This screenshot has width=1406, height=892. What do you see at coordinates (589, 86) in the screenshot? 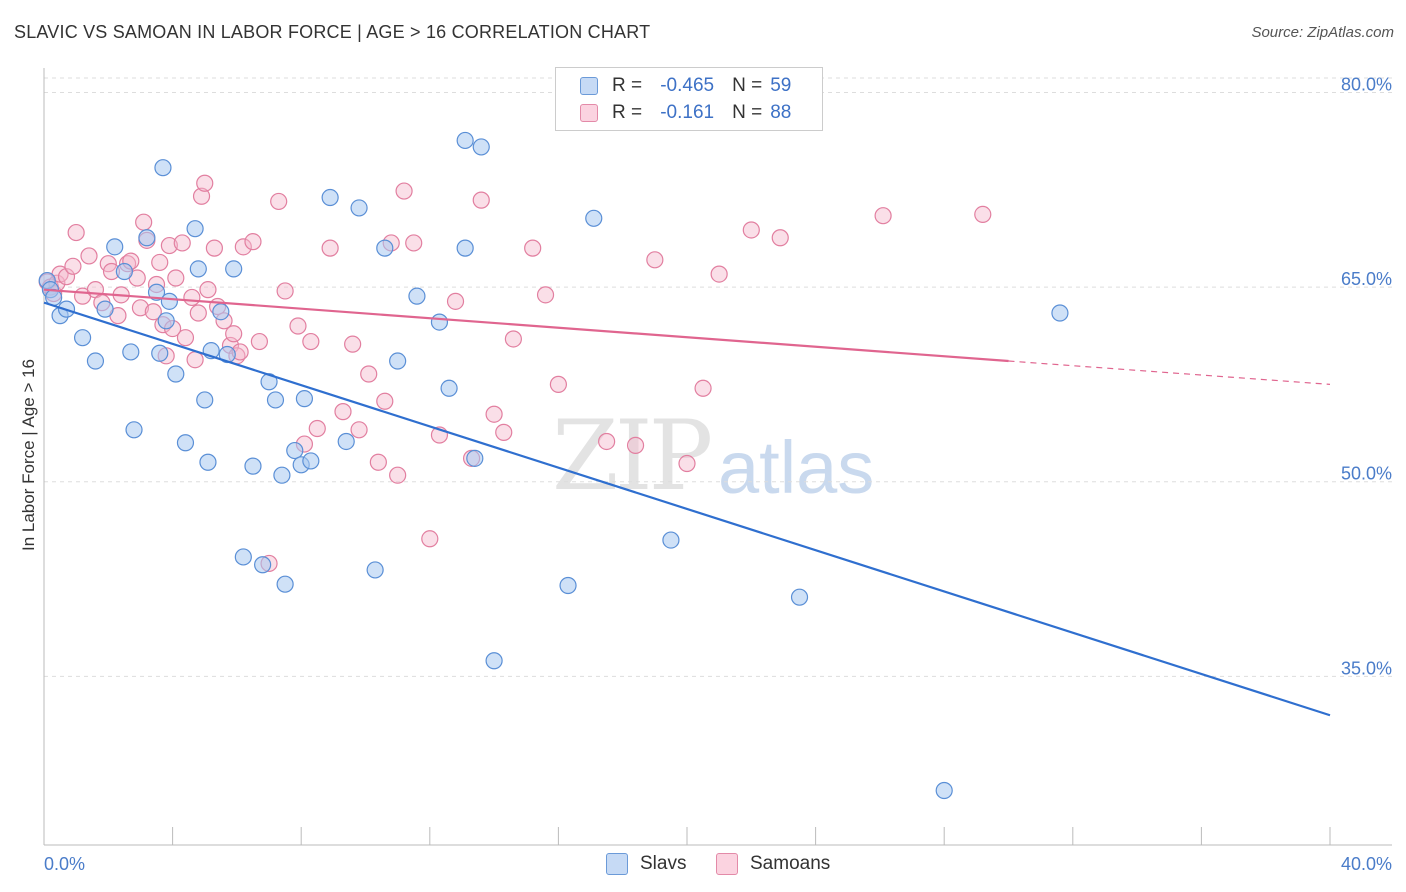
I see `legend-swatch-slavs` at bounding box center [589, 86].